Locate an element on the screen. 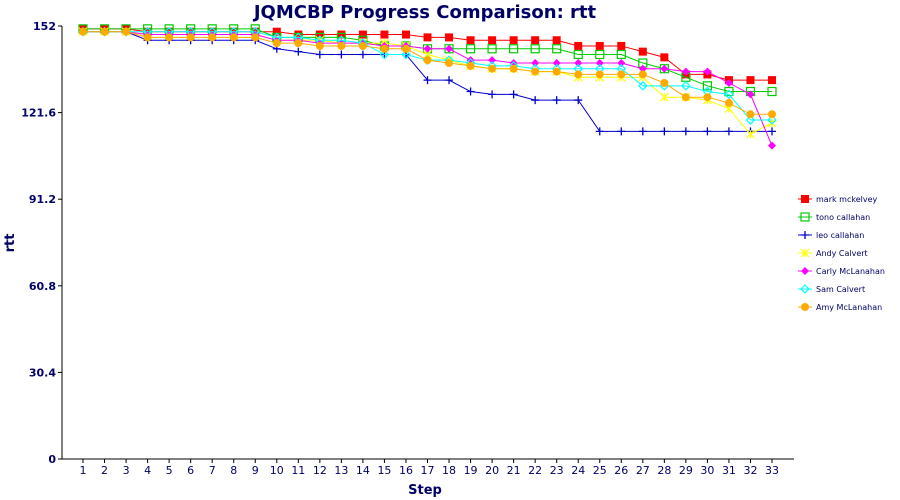  x-tick-label: 10 is located at coordinates (277, 470).